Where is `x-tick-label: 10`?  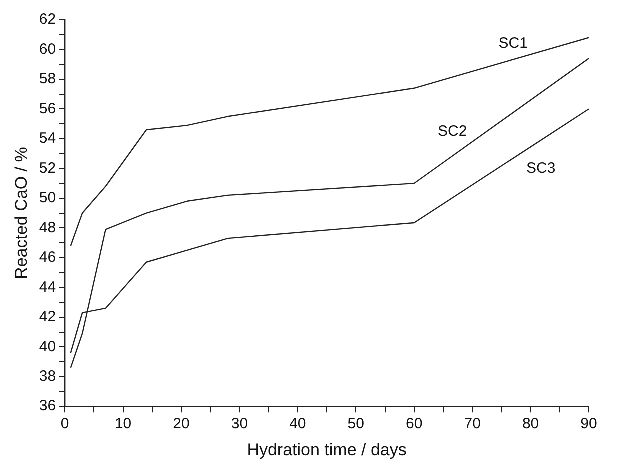
x-tick-label: 10 is located at coordinates (123, 424).